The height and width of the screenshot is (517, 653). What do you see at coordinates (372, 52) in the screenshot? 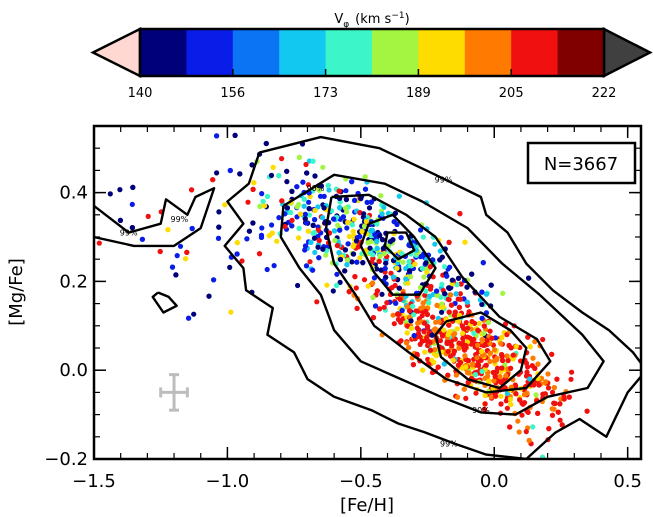
I see `colorbar-frame` at bounding box center [372, 52].